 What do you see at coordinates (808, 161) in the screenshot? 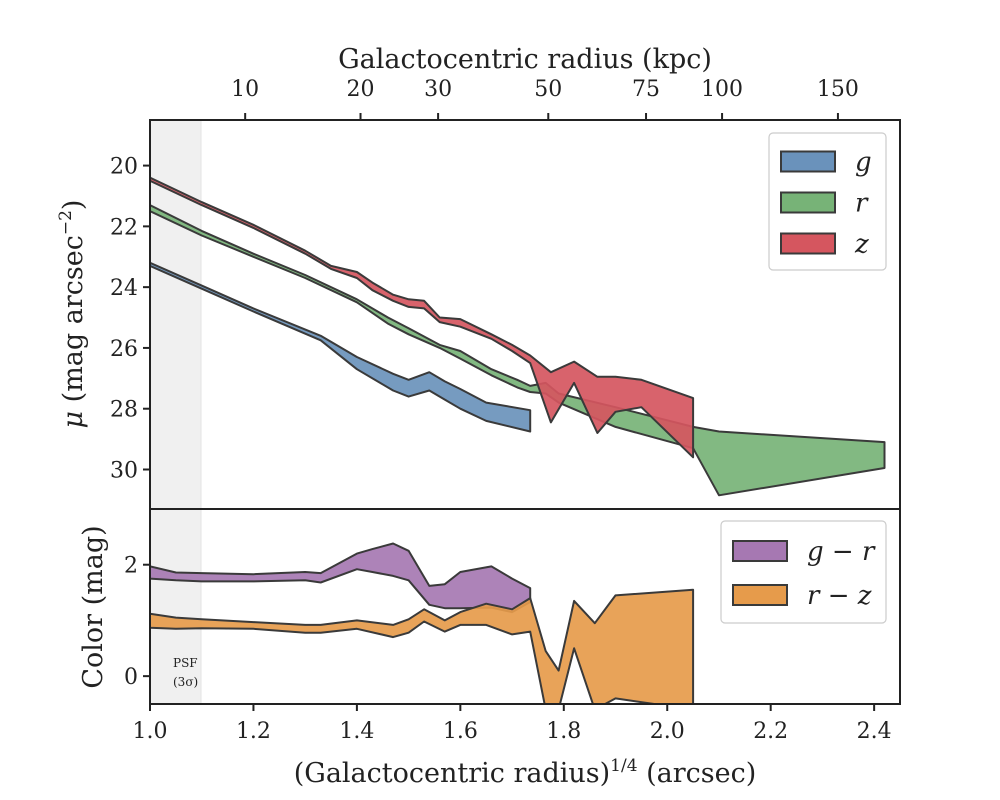
I see `legend-swatch-g` at bounding box center [808, 161].